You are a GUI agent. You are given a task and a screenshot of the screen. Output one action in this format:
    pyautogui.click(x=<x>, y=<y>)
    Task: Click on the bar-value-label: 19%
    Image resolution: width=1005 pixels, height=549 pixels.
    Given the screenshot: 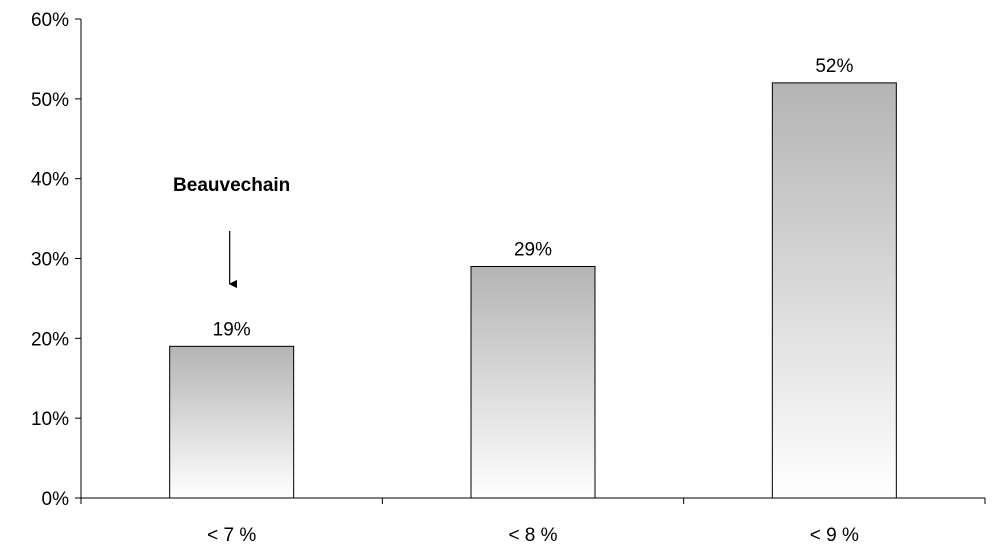 What is the action you would take?
    pyautogui.click(x=232, y=329)
    